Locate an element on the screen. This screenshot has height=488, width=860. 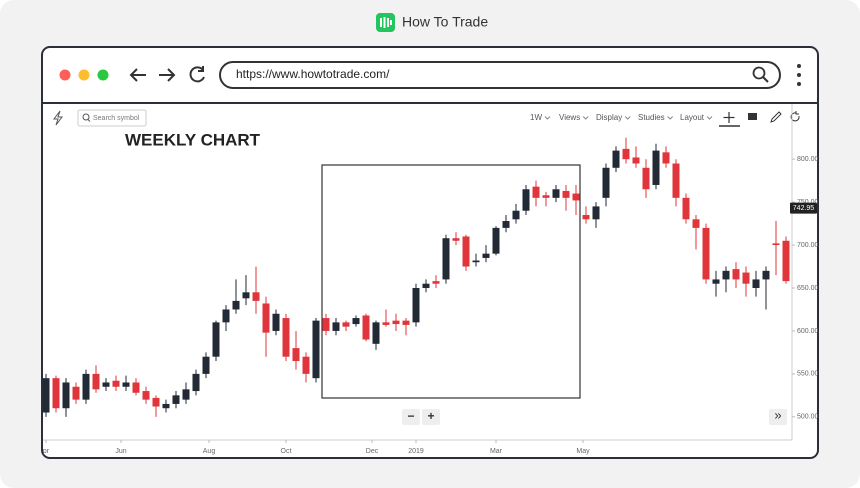
scroll-label: » is located at coordinates (777, 414).